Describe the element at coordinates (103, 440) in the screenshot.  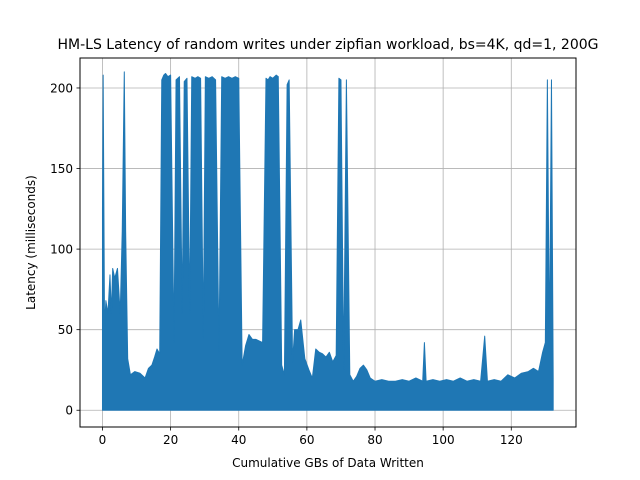
I see `x-tick-label: 0` at that location.